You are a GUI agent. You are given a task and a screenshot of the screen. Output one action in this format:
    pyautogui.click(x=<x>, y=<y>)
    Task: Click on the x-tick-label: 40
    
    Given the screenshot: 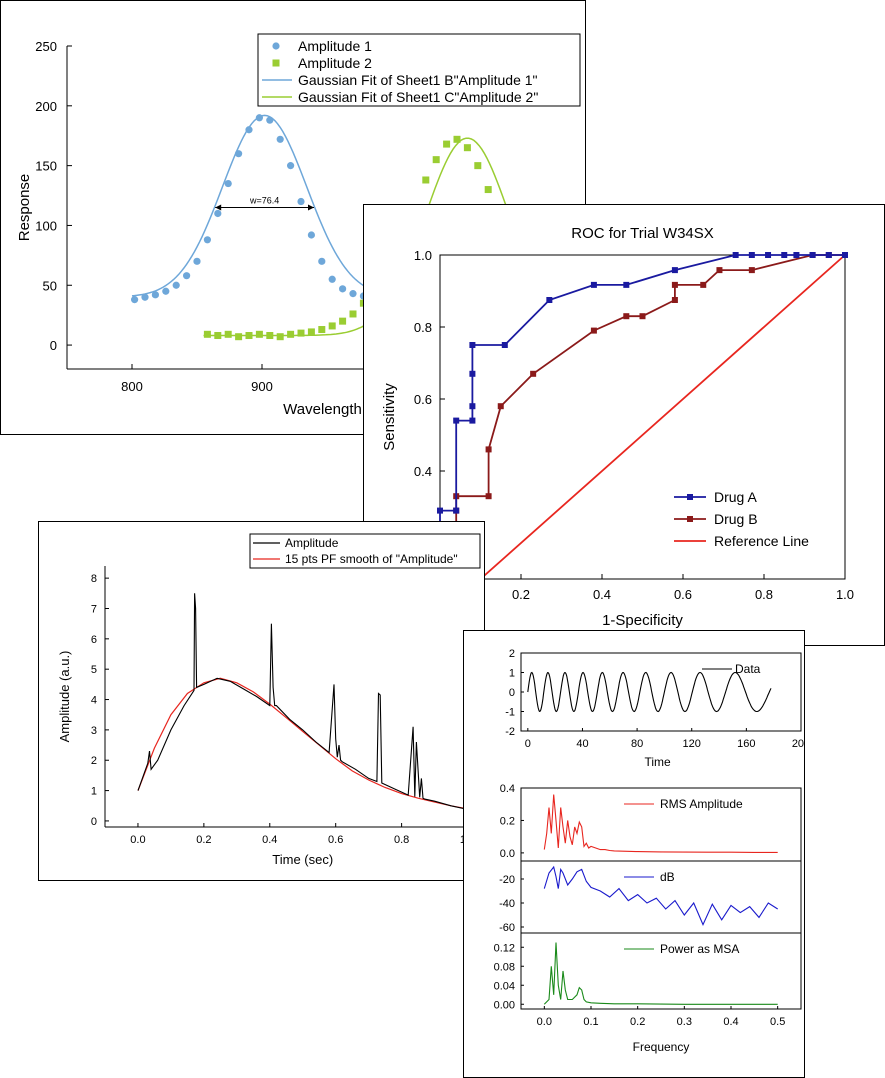 What is the action you would take?
    pyautogui.click(x=582, y=744)
    